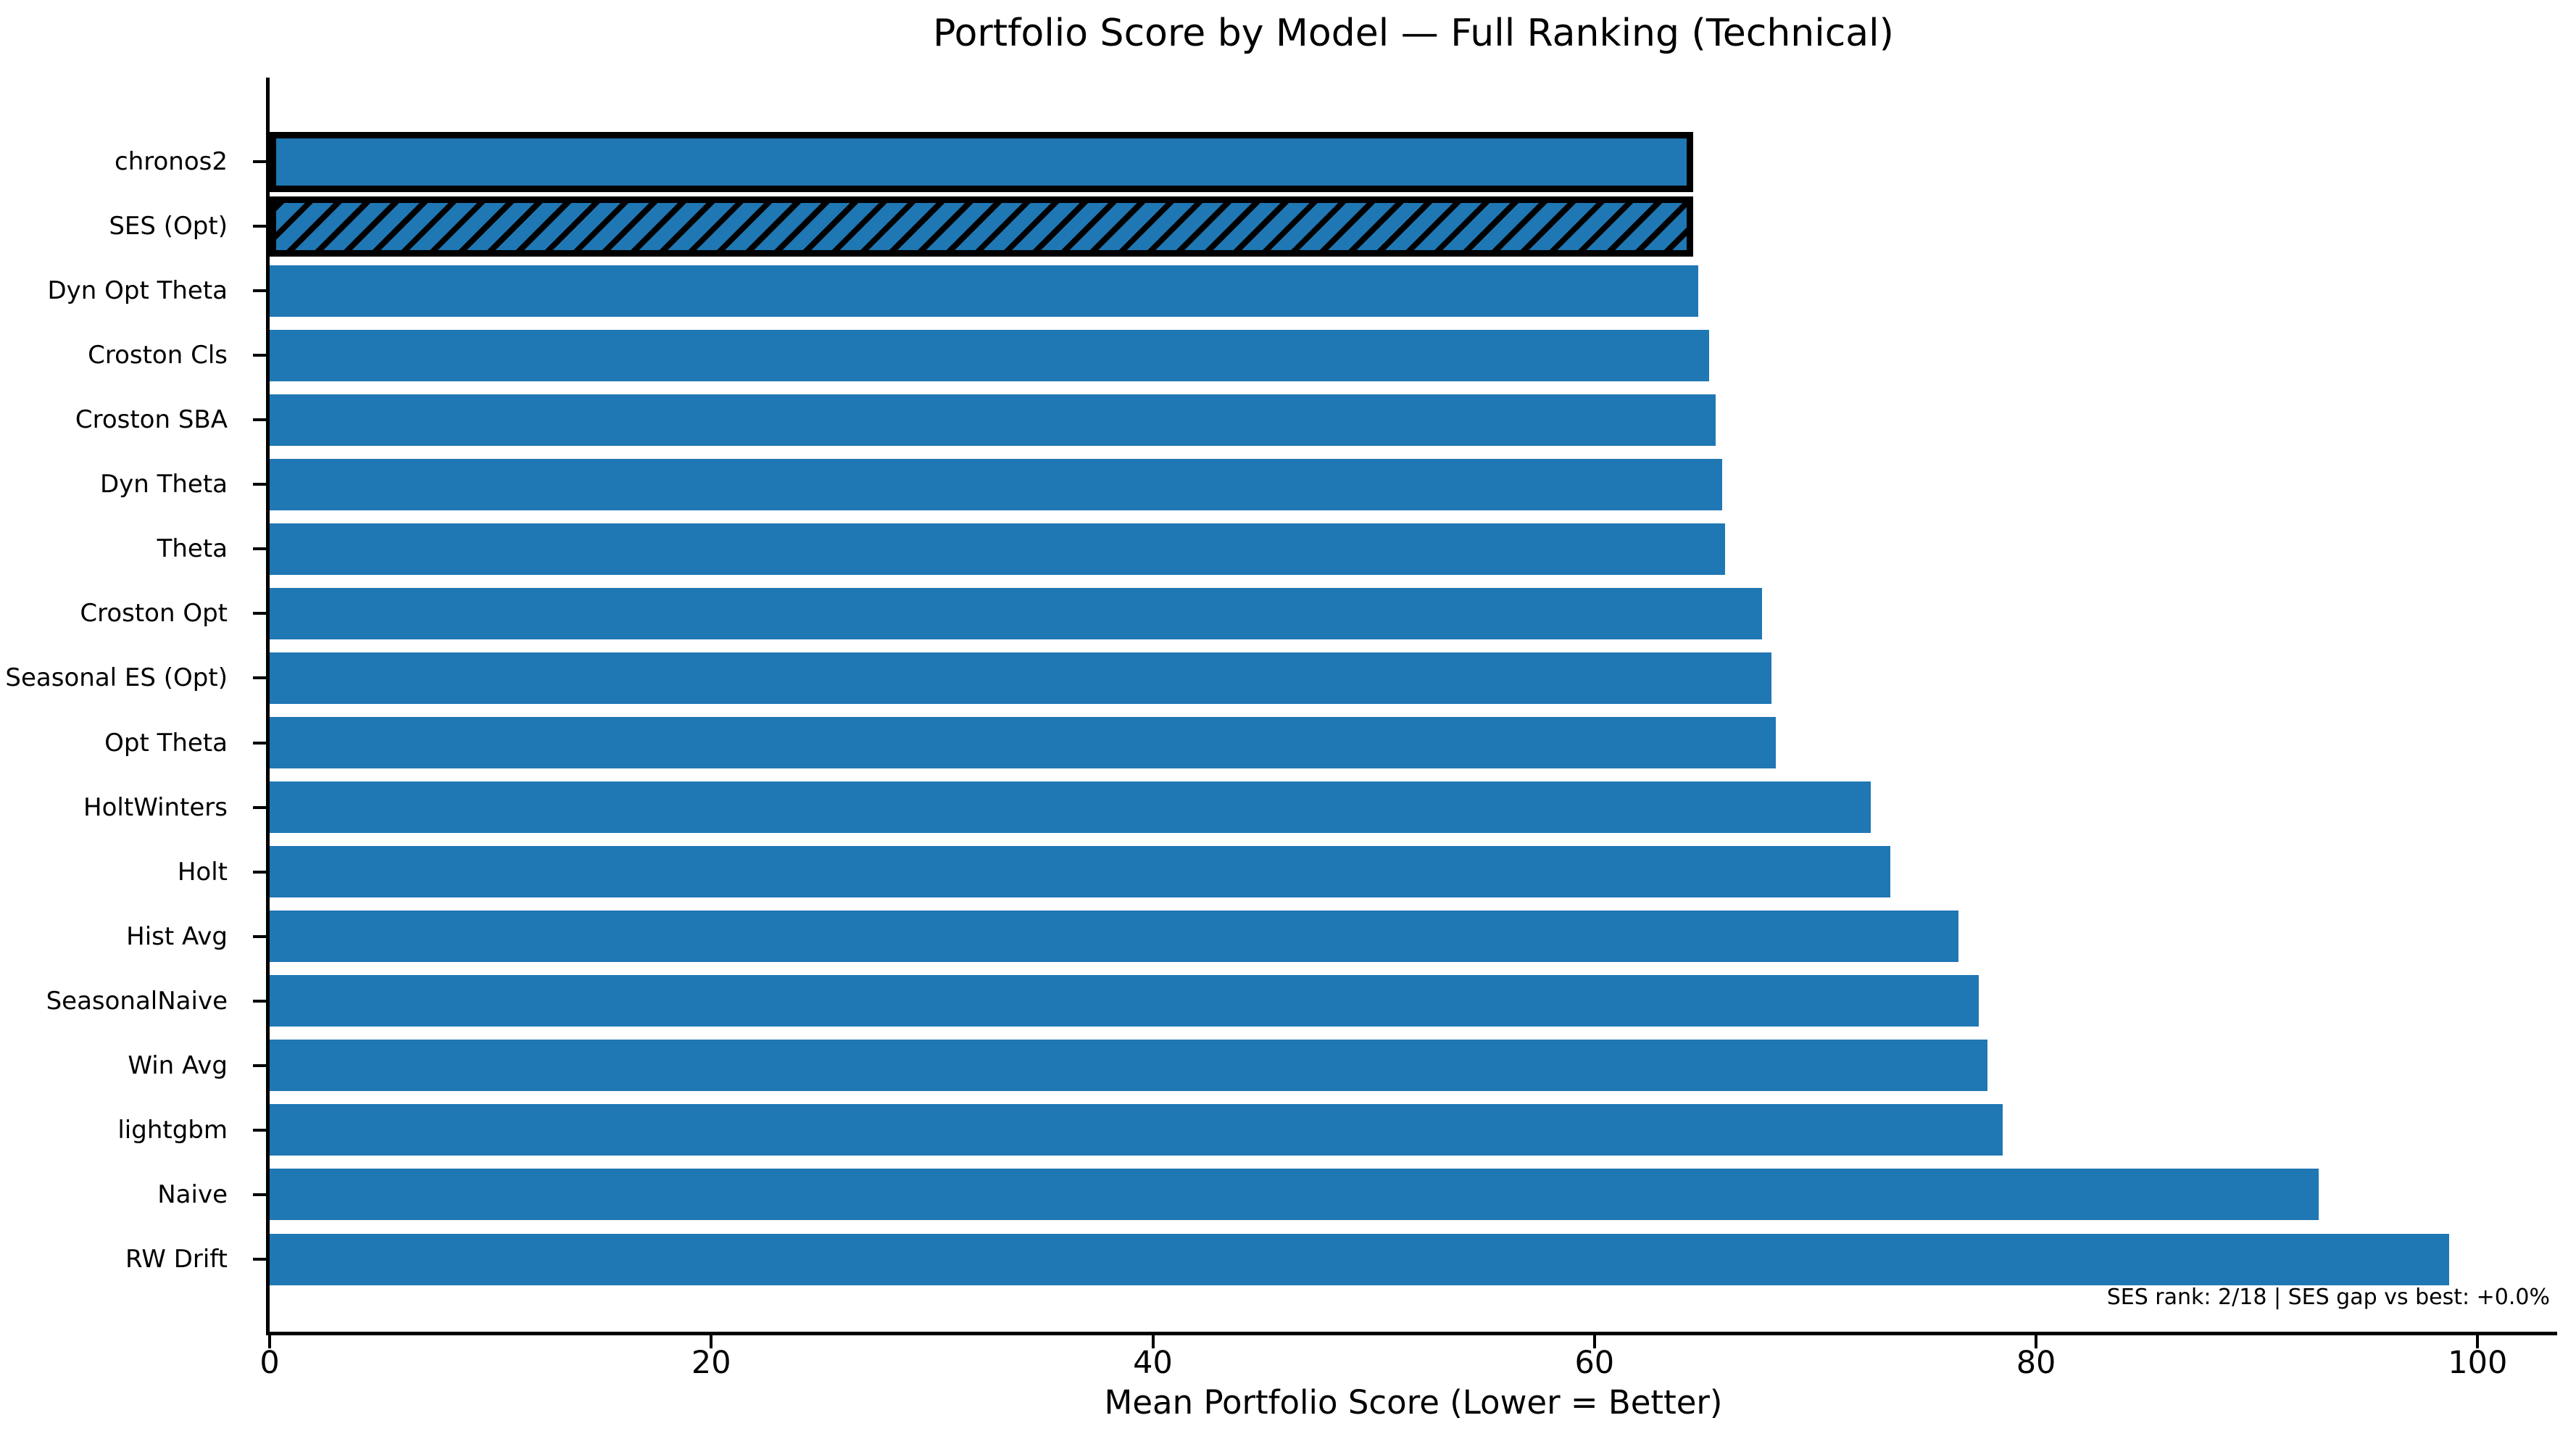  I want to click on y-tick-label-lightgbm: lightgbm, so click(172, 1130).